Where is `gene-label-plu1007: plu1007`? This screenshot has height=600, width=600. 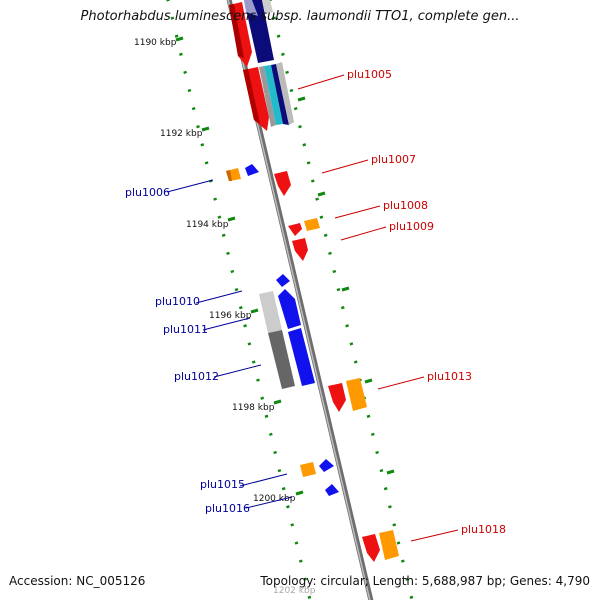 gene-label-plu1007: plu1007 is located at coordinates (393, 159).